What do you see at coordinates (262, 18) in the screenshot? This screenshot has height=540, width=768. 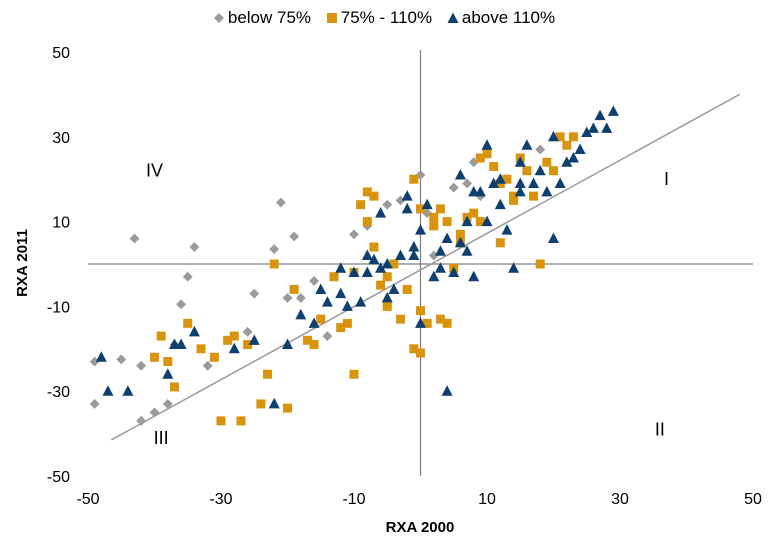 I see `legend-item-below-75: below 75%` at bounding box center [262, 18].